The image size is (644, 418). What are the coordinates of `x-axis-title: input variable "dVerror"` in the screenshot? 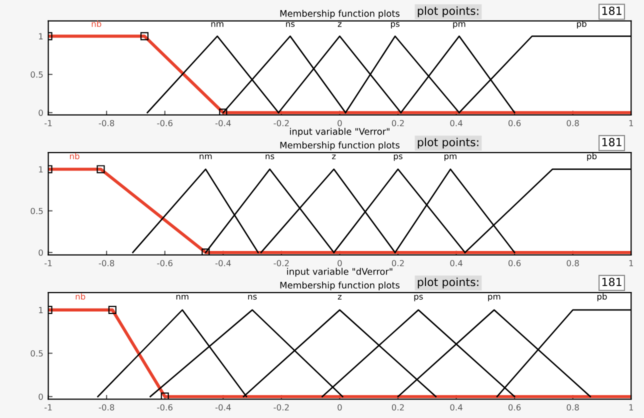 It's located at (339, 272).